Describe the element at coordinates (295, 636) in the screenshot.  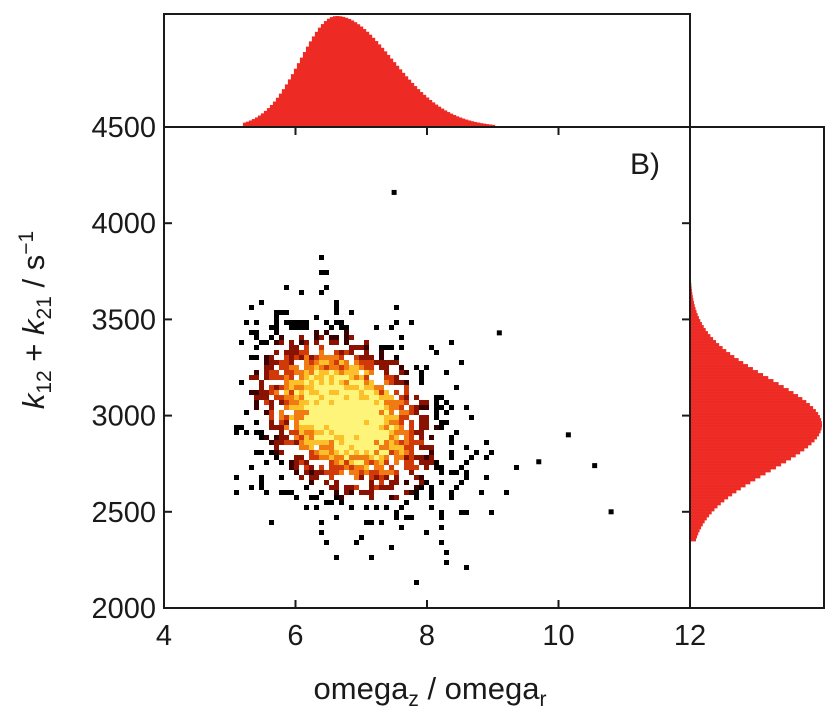
I see `x-tick-label: 6` at that location.